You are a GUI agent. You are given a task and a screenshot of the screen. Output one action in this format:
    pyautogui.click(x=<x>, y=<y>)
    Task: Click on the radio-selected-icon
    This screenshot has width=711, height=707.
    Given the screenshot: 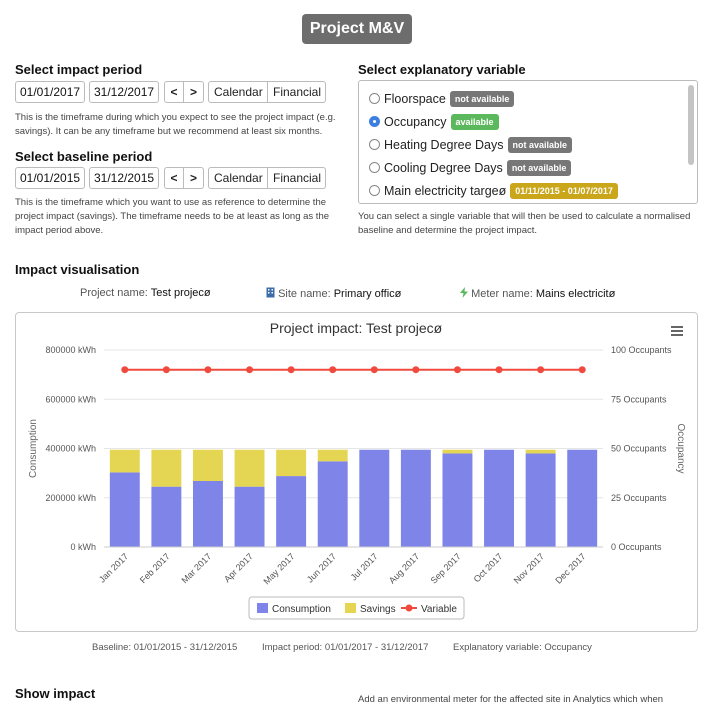 What is the action you would take?
    pyautogui.click(x=374, y=121)
    